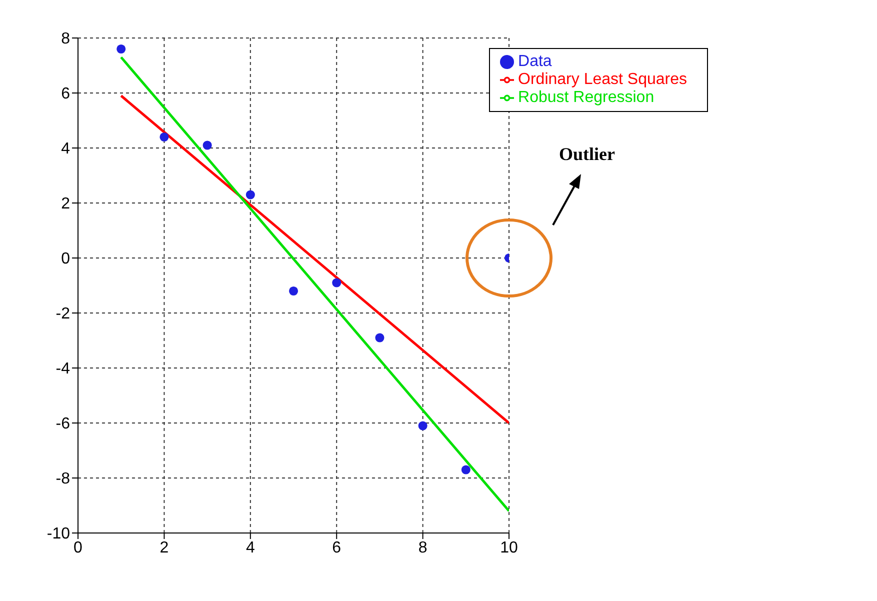 This screenshot has width=877, height=601. Describe the element at coordinates (63, 369) in the screenshot. I see `y-tick-label: -4` at that location.